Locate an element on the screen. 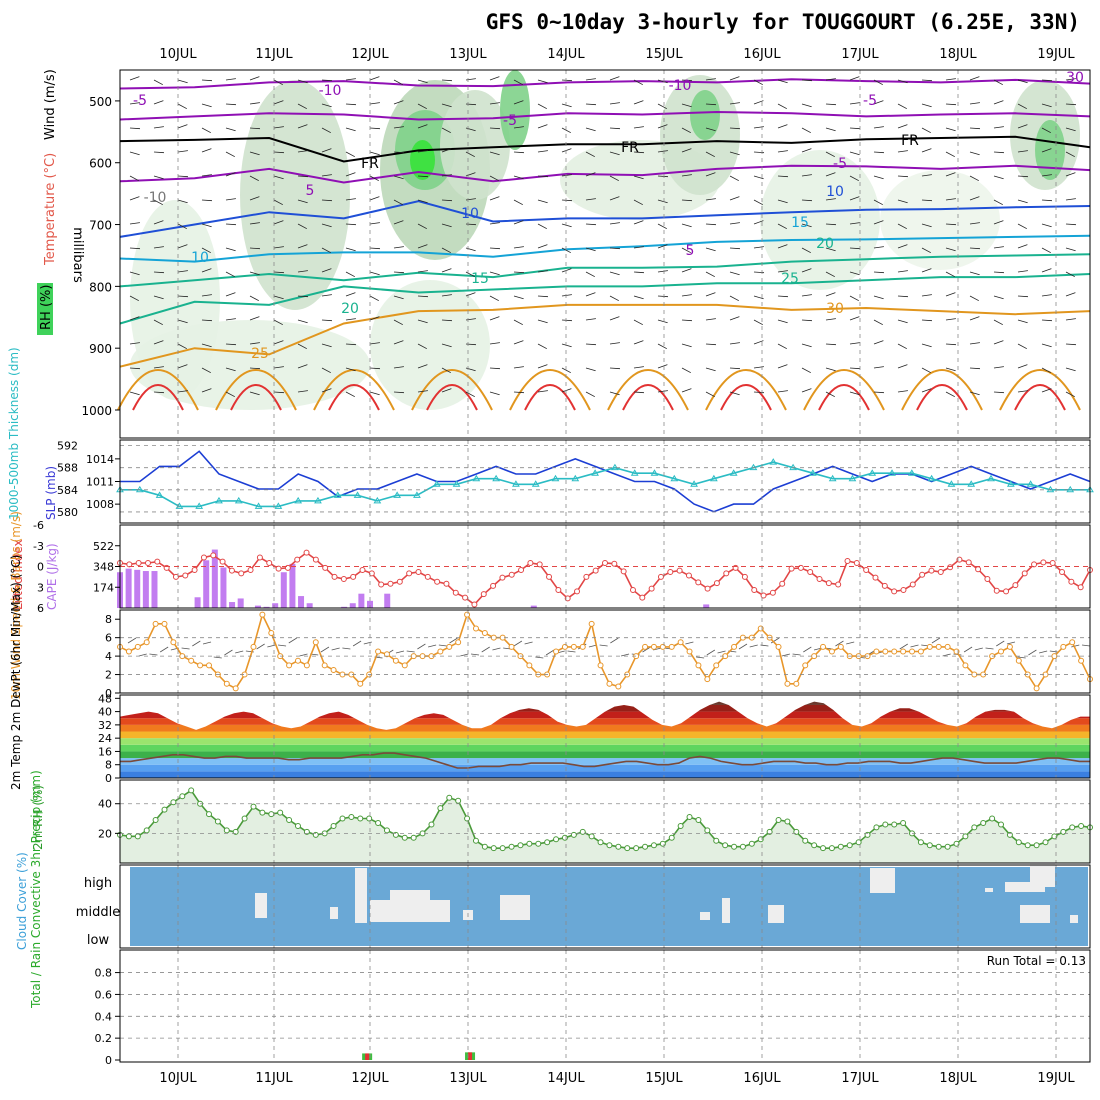  wind10m-panel is located at coordinates (605, 651).